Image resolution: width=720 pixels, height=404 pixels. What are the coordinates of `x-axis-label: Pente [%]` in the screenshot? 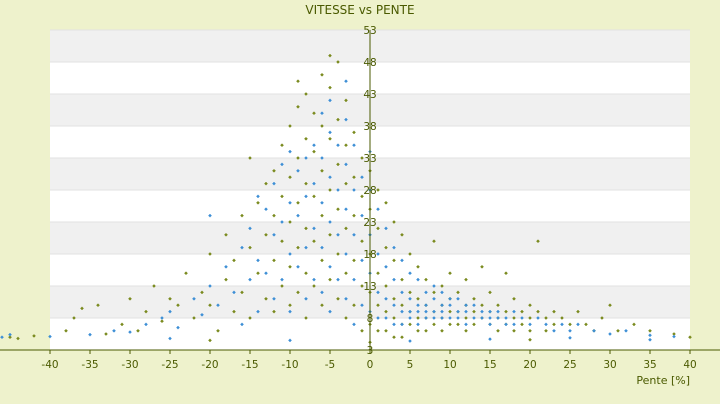 It's located at (663, 380).